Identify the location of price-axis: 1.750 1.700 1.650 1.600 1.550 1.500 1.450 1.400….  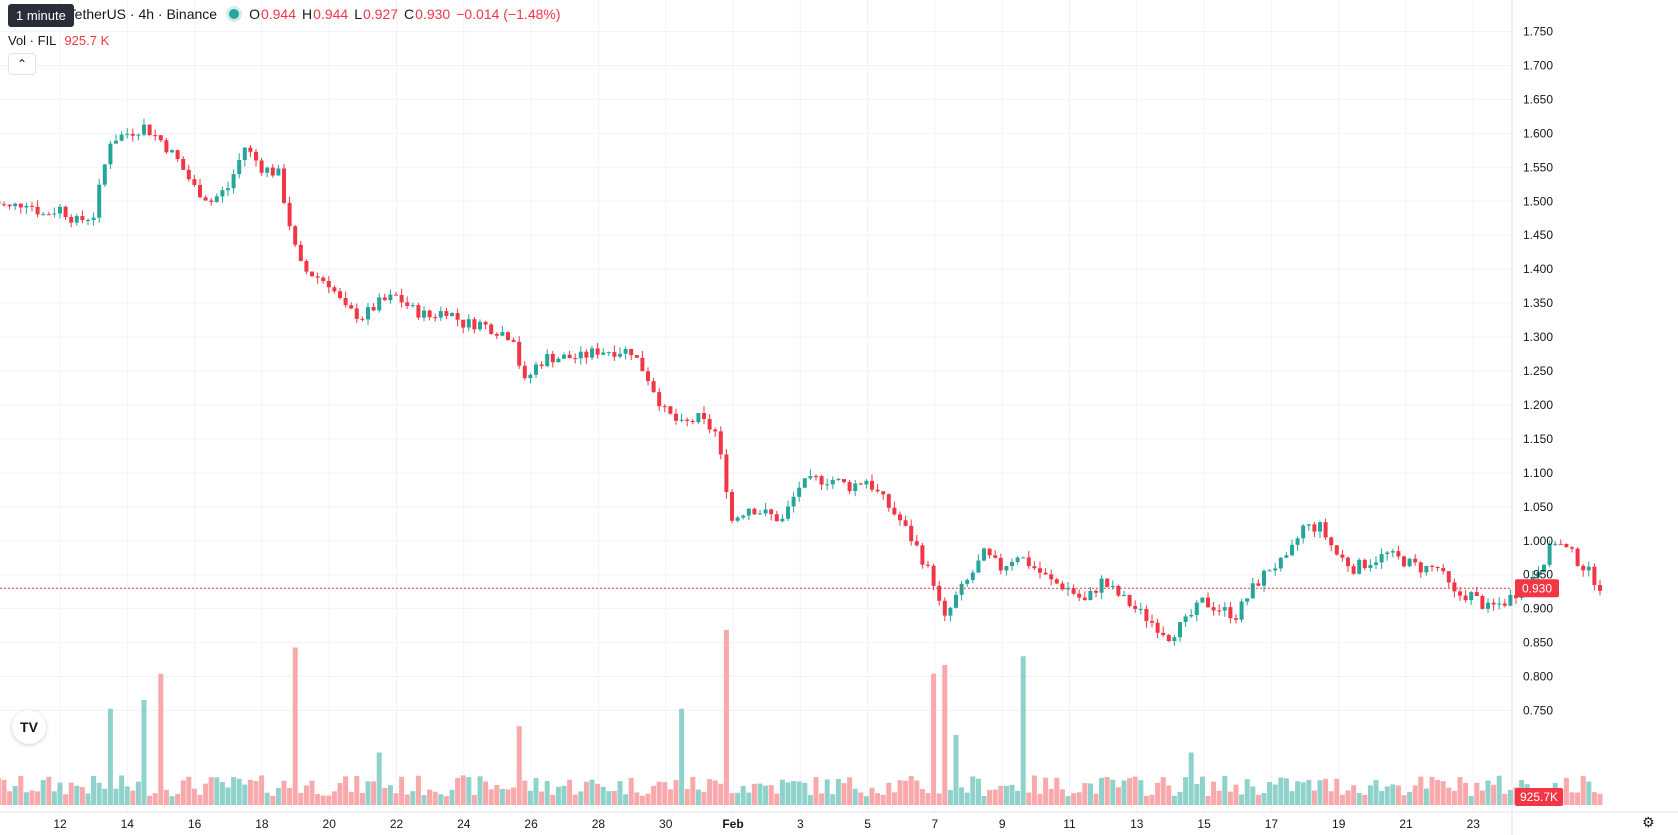
(1539, 416).